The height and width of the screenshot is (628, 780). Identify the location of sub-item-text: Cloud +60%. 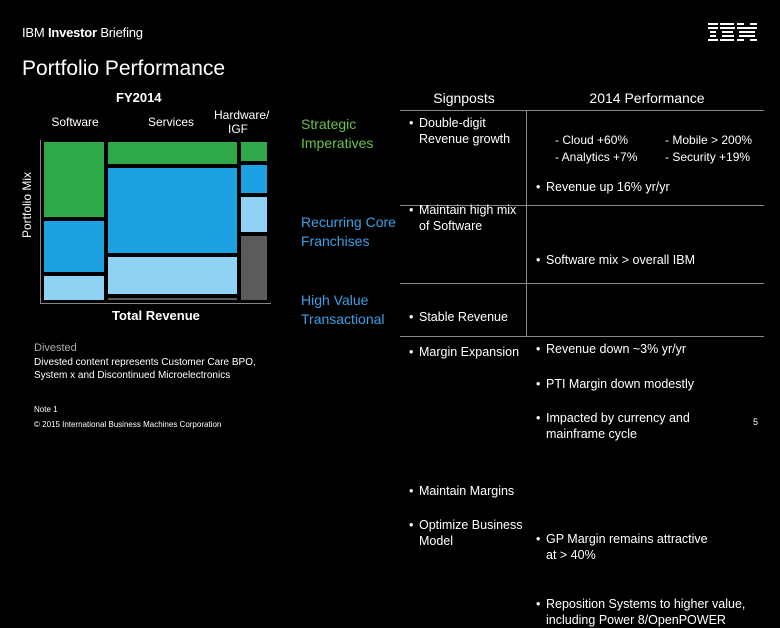
(595, 140).